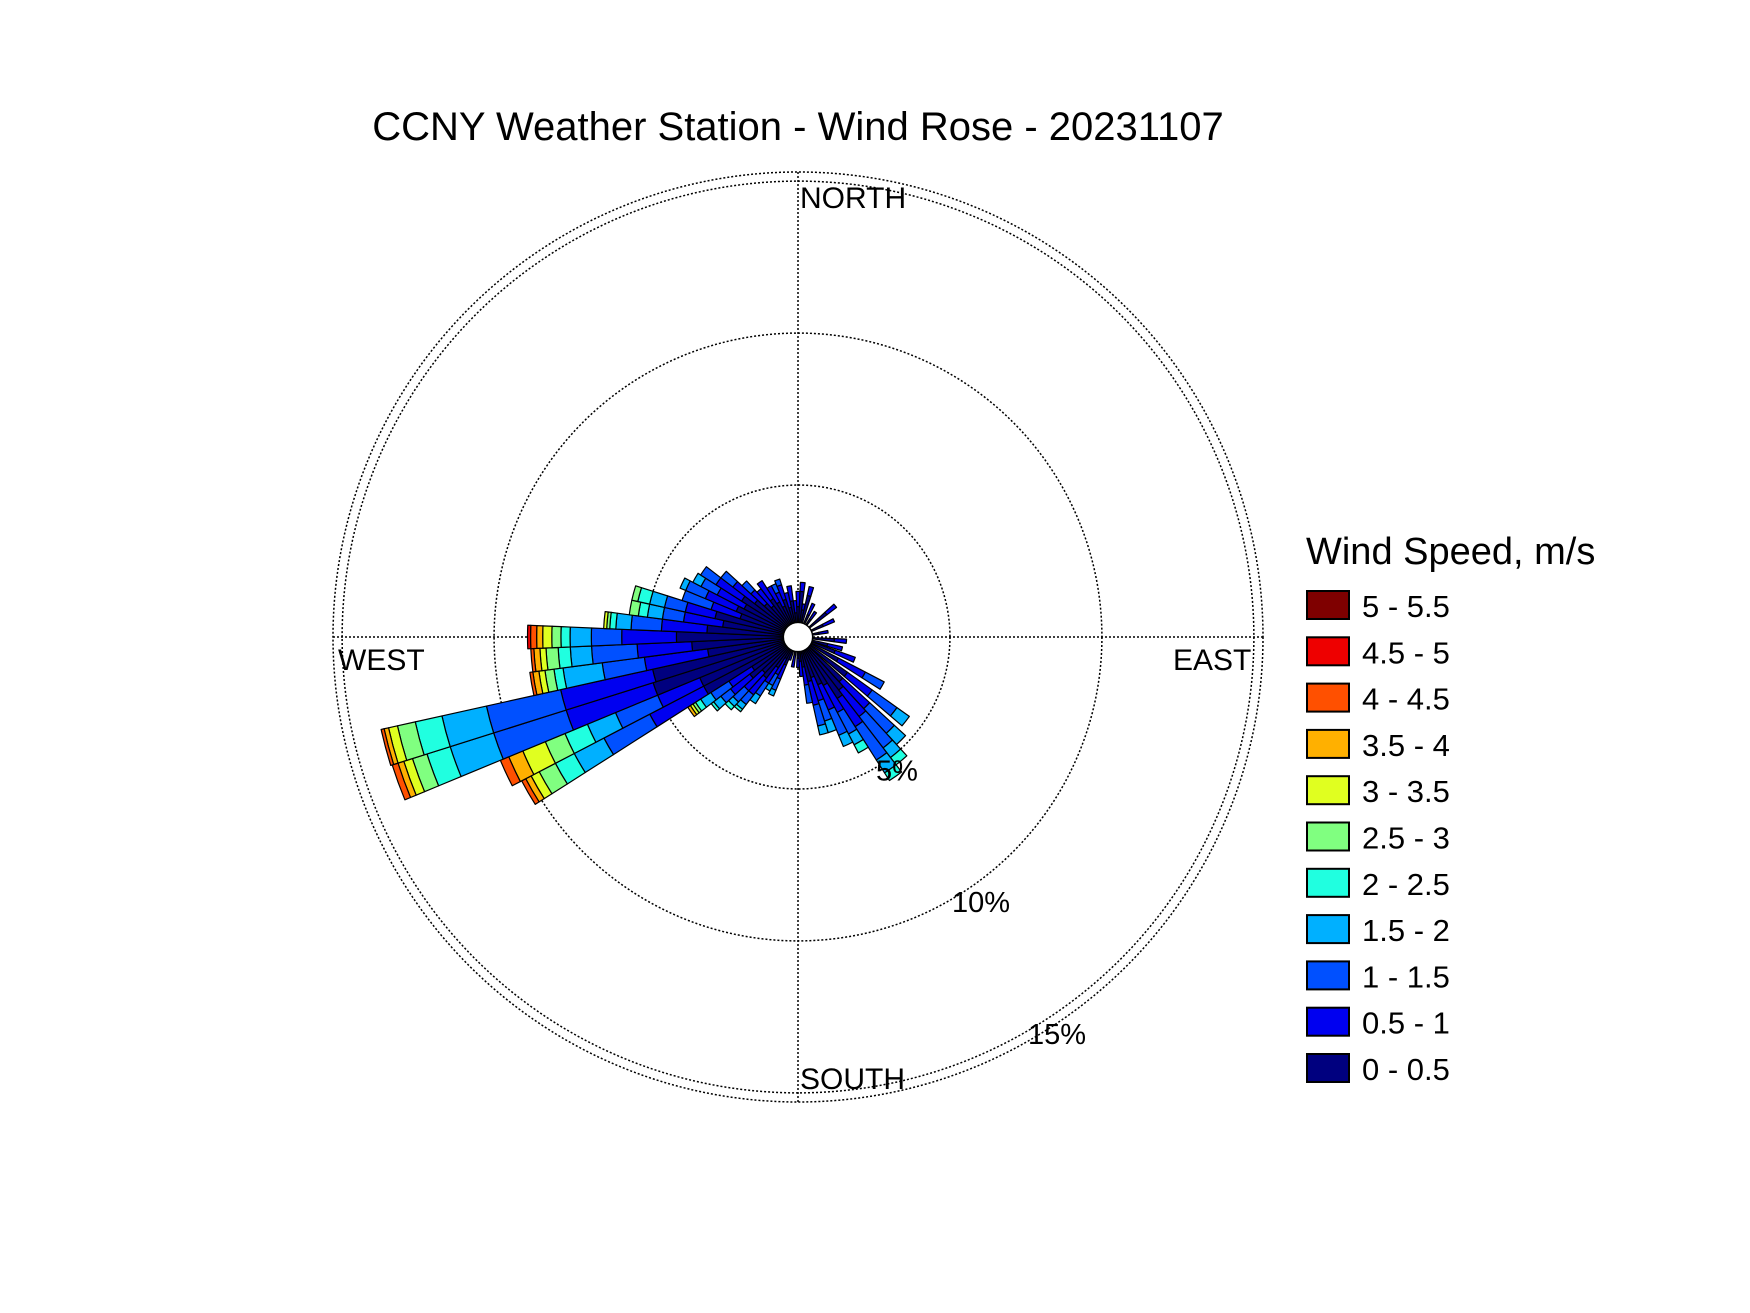  Describe the element at coordinates (1406, 699) in the screenshot. I see `legend-label: 4 - 4.5` at that location.